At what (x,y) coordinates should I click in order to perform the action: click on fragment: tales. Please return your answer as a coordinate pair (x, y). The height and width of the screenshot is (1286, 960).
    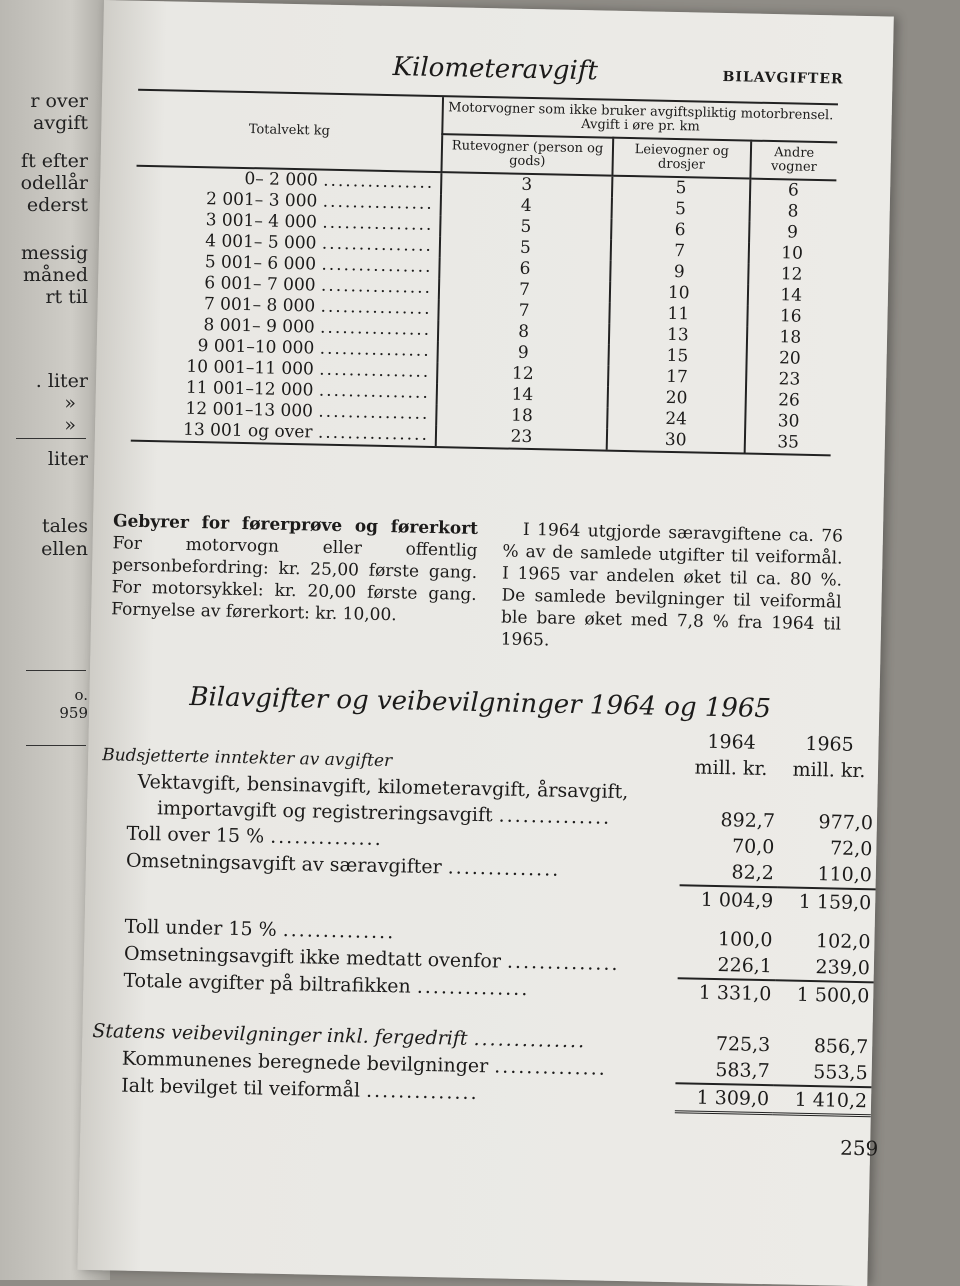
    Looking at the image, I should click on (64, 526).